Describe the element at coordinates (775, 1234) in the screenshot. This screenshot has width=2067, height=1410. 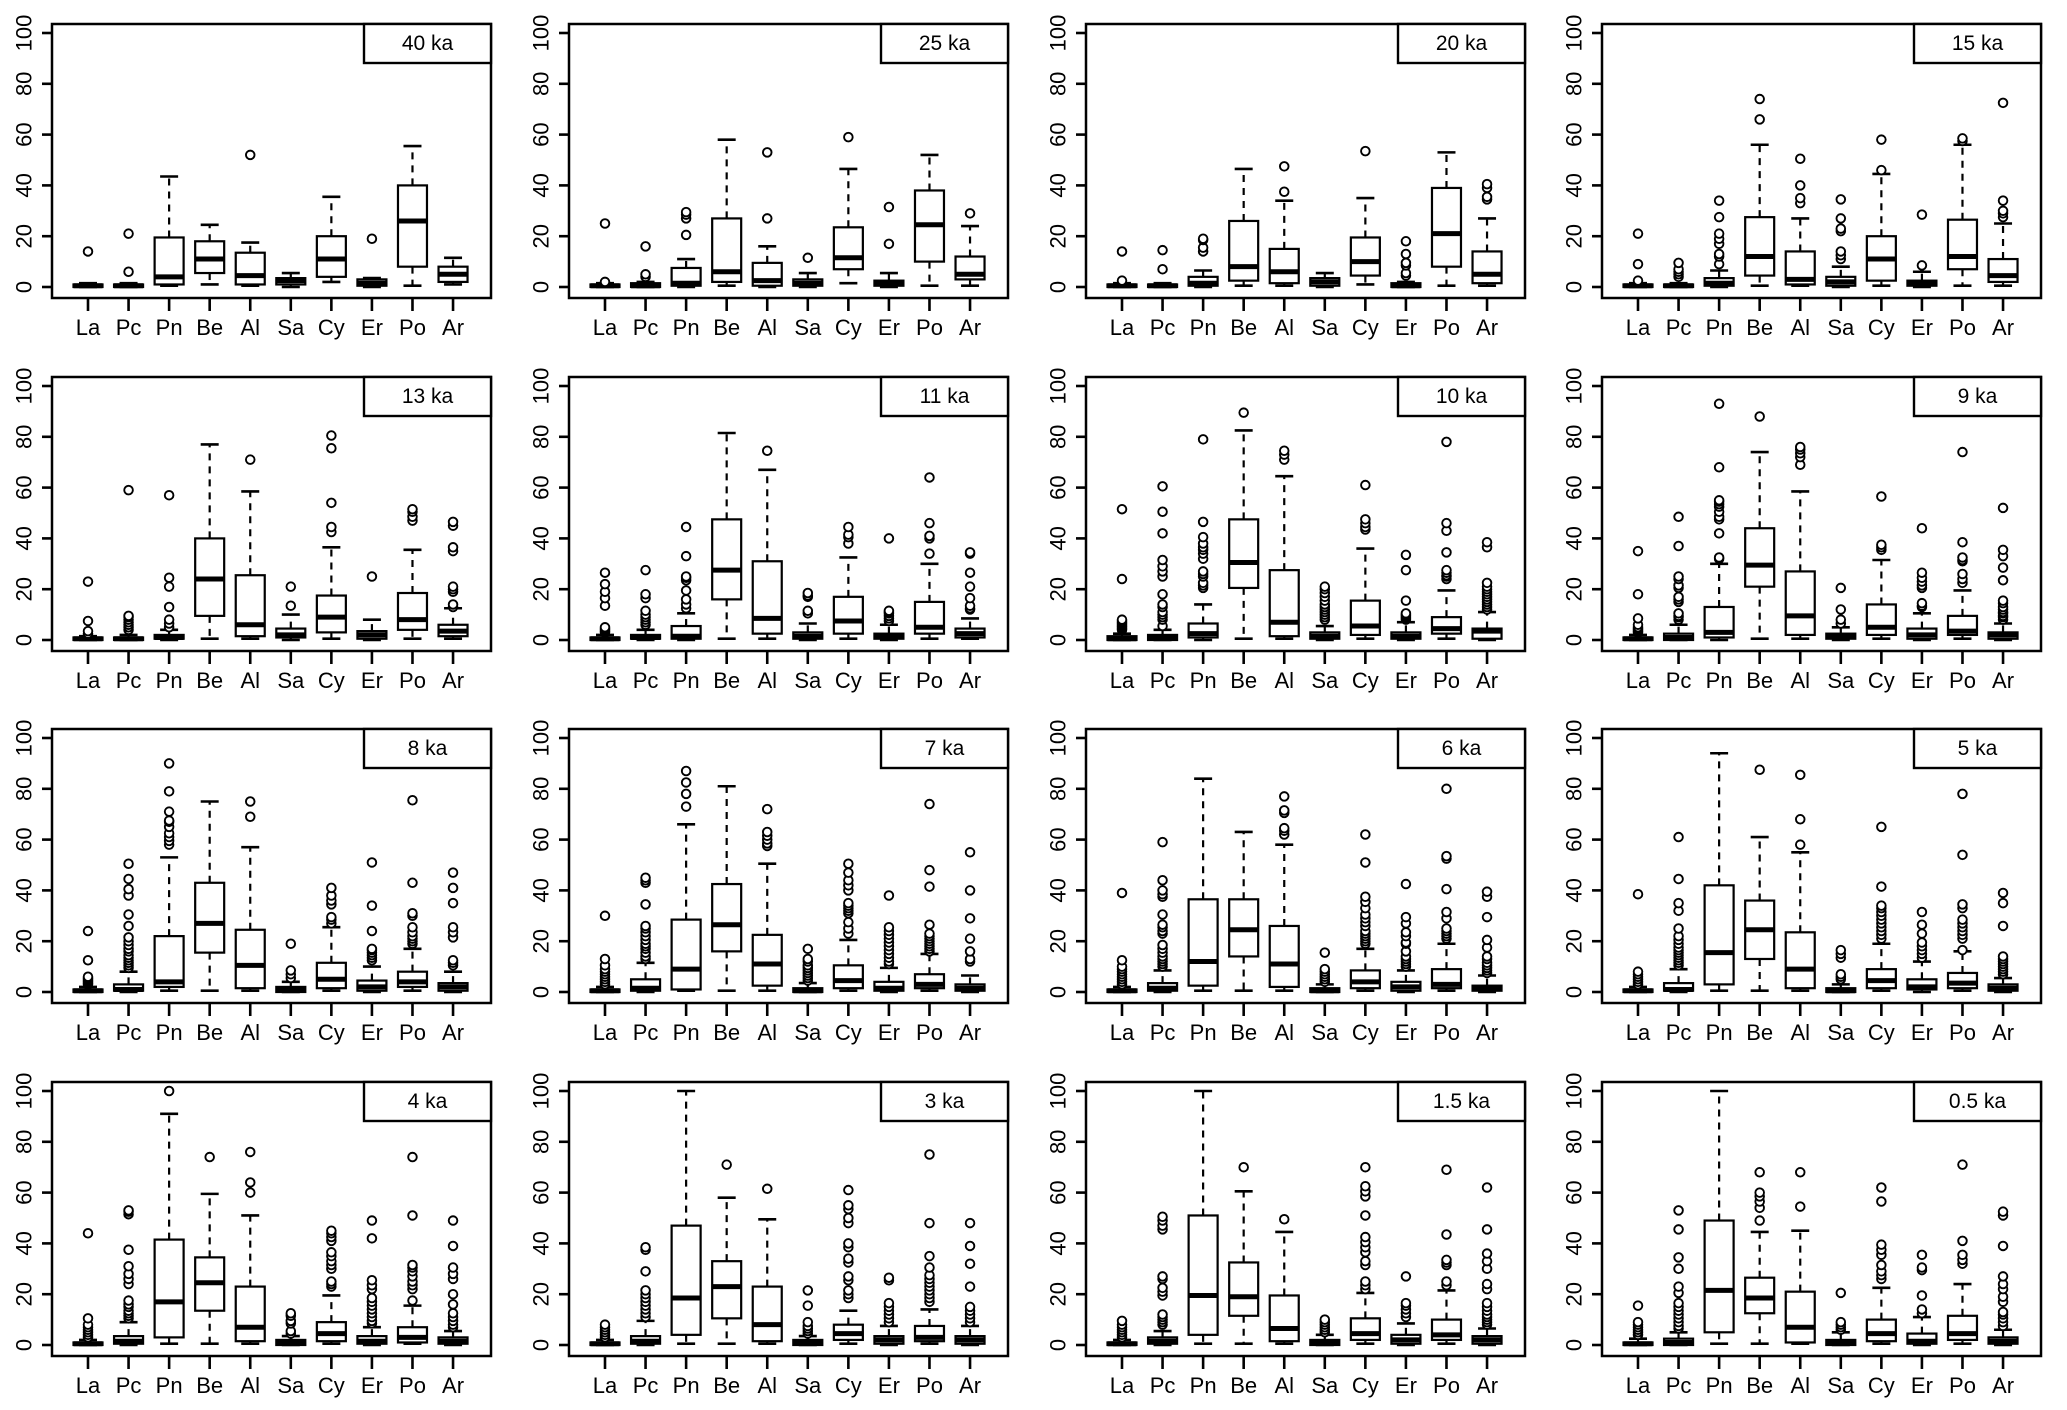
I see `boxplot-panel-3-ka: 0 20 40 60 80 100 La Pc Pn Be Al Sa Cy Er Po Ar 3 ka` at that location.